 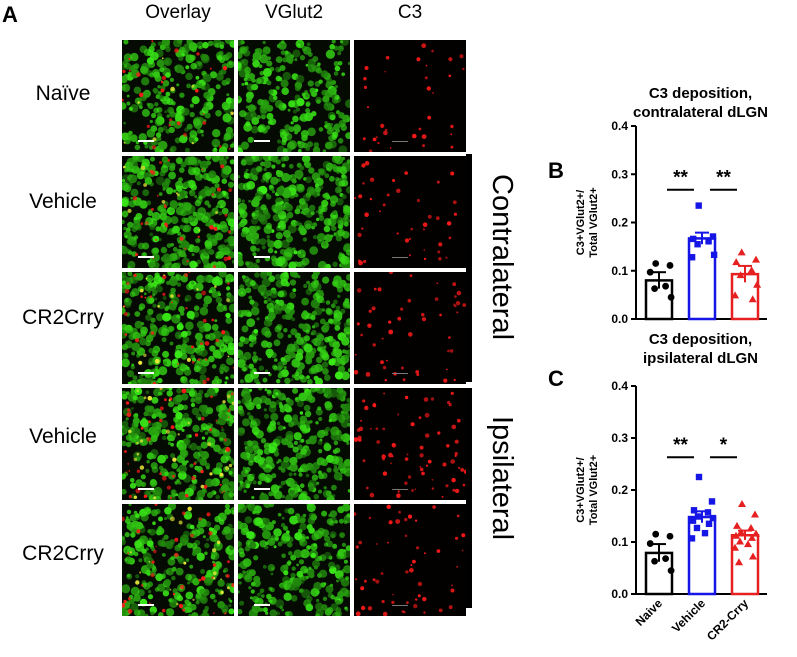 What do you see at coordinates (63, 201) in the screenshot?
I see `row-label-vehicle-contralateral: Vehicle` at bounding box center [63, 201].